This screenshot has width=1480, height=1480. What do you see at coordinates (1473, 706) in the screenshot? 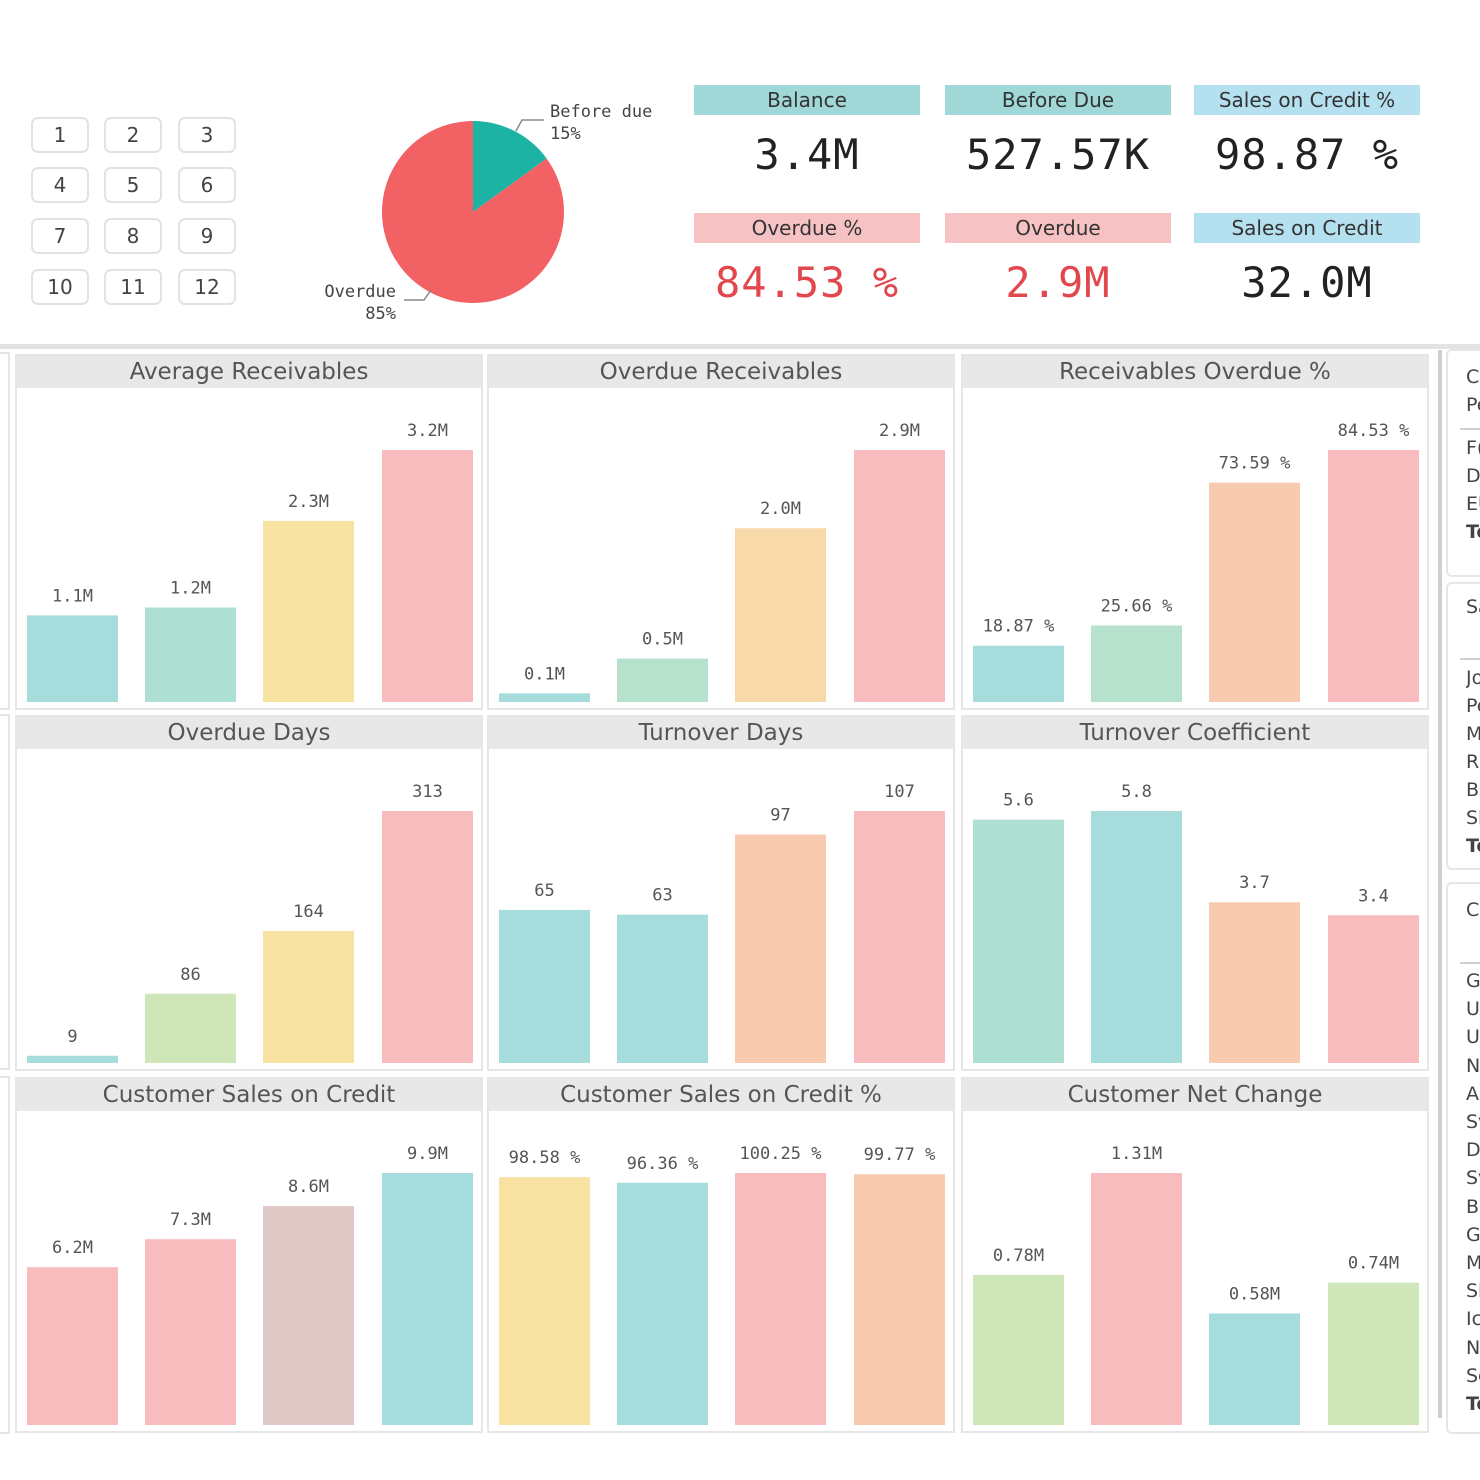
I see `side-table-row: Pe` at bounding box center [1473, 706].